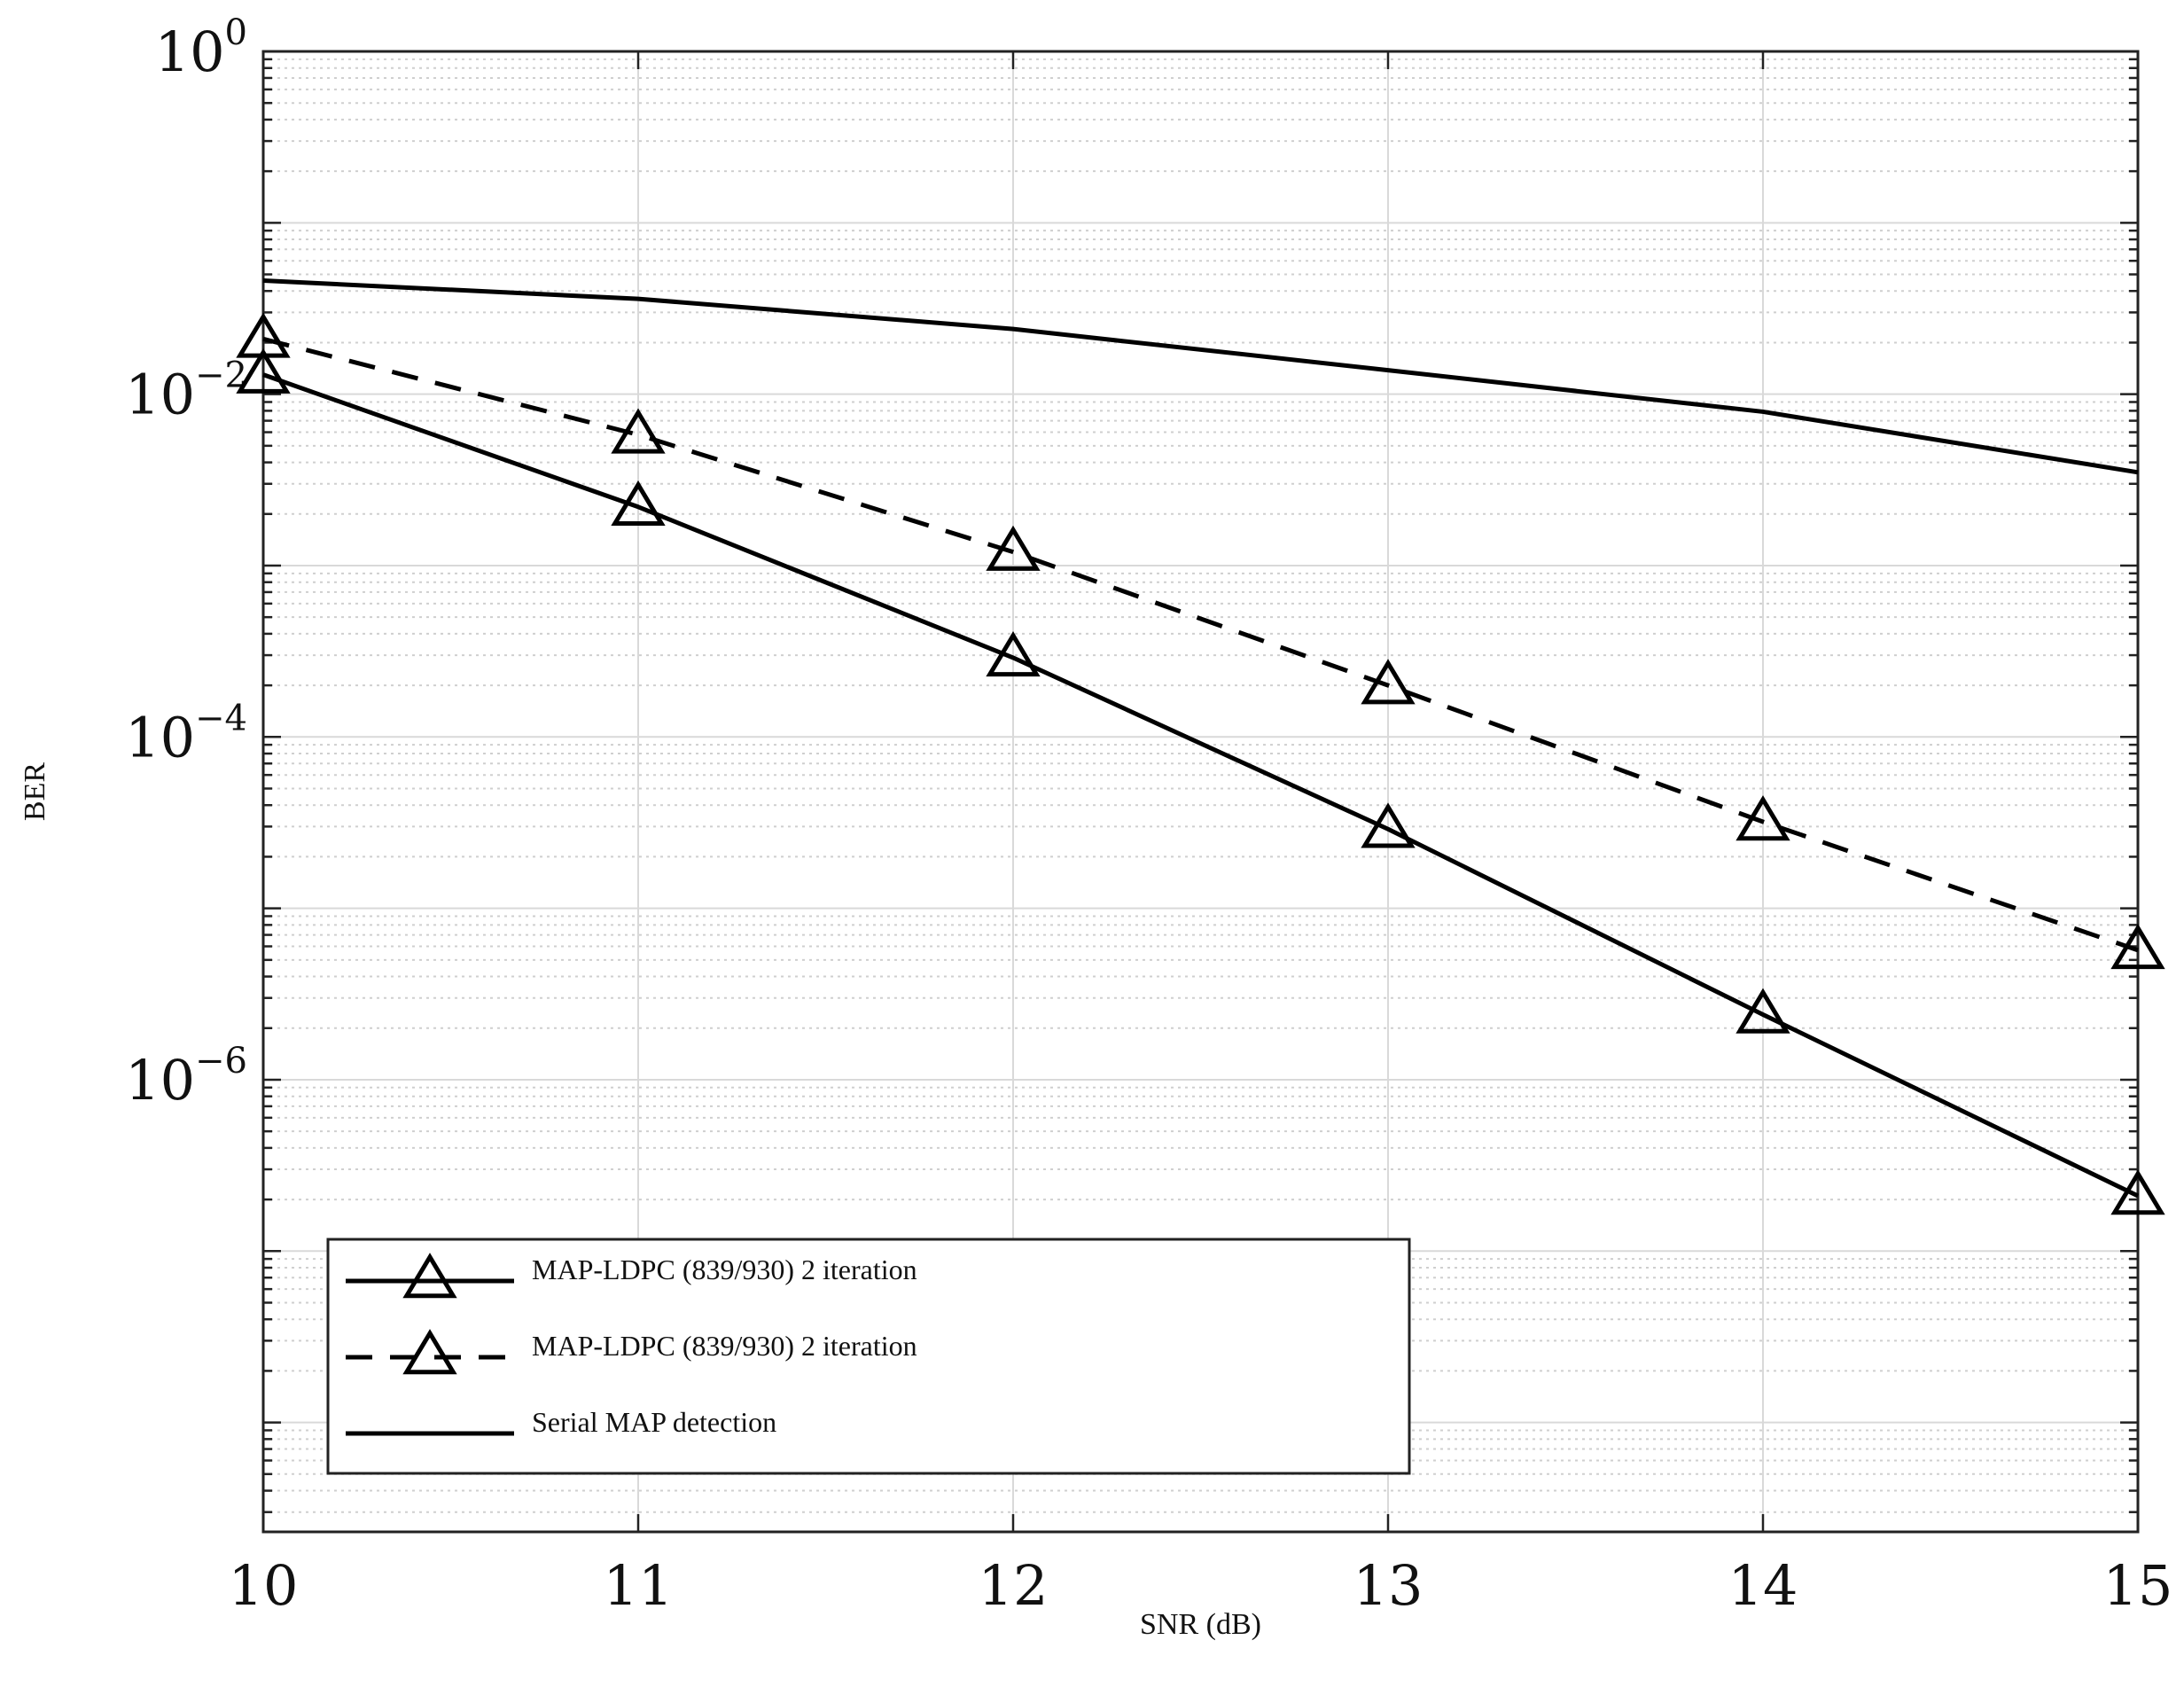 Image resolution: width=2184 pixels, height=1687 pixels. What do you see at coordinates (201, 48) in the screenshot?
I see `y-tick-label: 10⁰` at bounding box center [201, 48].